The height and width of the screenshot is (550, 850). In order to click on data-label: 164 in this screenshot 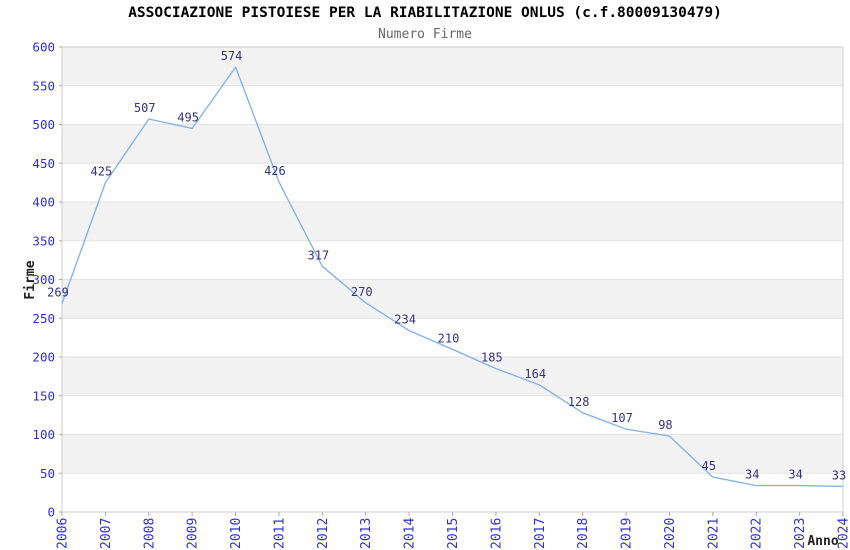, I will do `click(535, 374)`.